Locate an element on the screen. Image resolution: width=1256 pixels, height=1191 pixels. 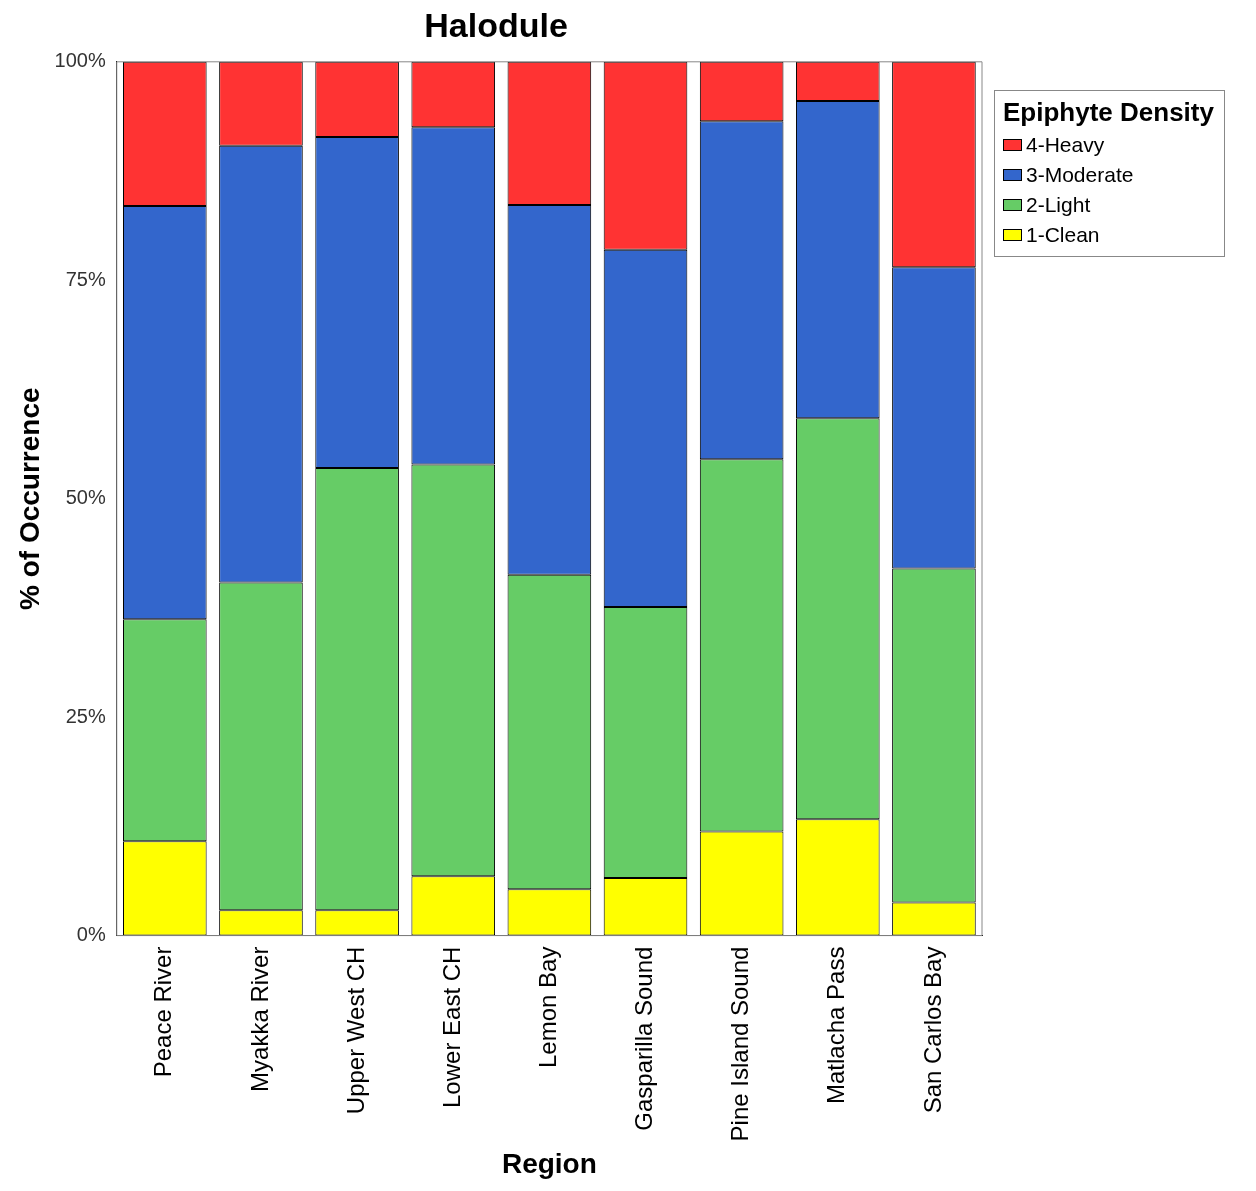
chart-title: Halodule is located at coordinates (496, 24).